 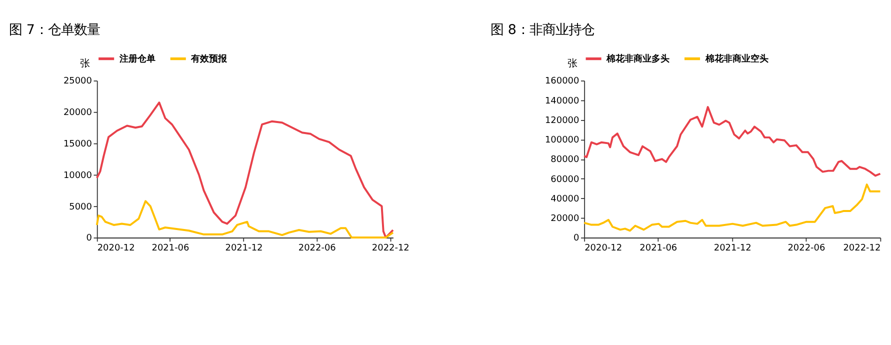 What do you see at coordinates (565, 179) in the screenshot?
I see `y-tick-label: 60000` at bounding box center [565, 179].